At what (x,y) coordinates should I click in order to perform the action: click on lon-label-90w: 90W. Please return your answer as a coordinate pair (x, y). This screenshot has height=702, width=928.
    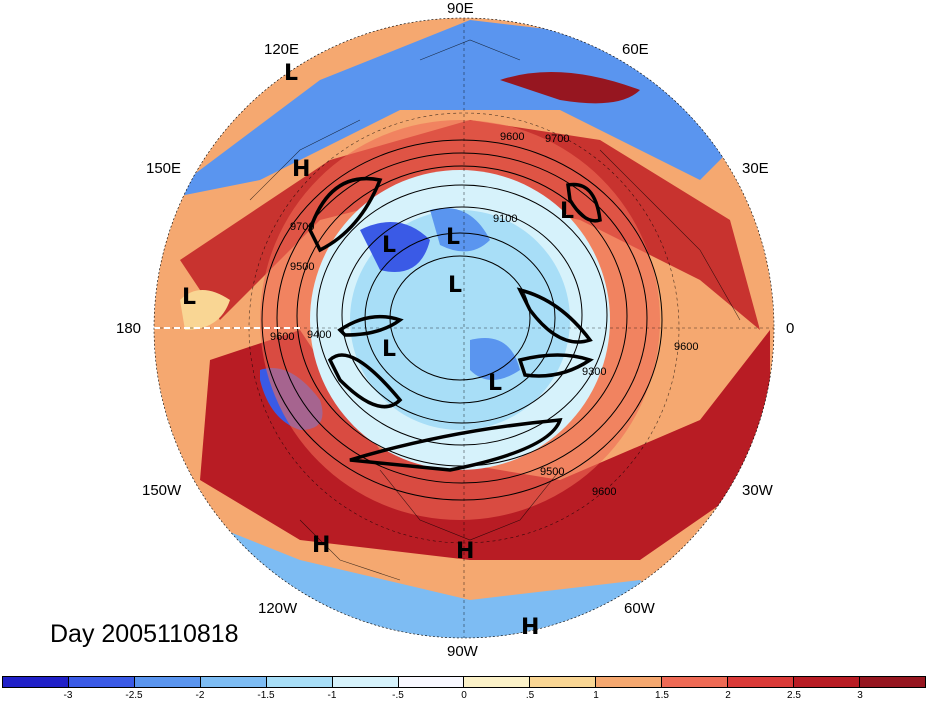
    Looking at the image, I should click on (462, 651).